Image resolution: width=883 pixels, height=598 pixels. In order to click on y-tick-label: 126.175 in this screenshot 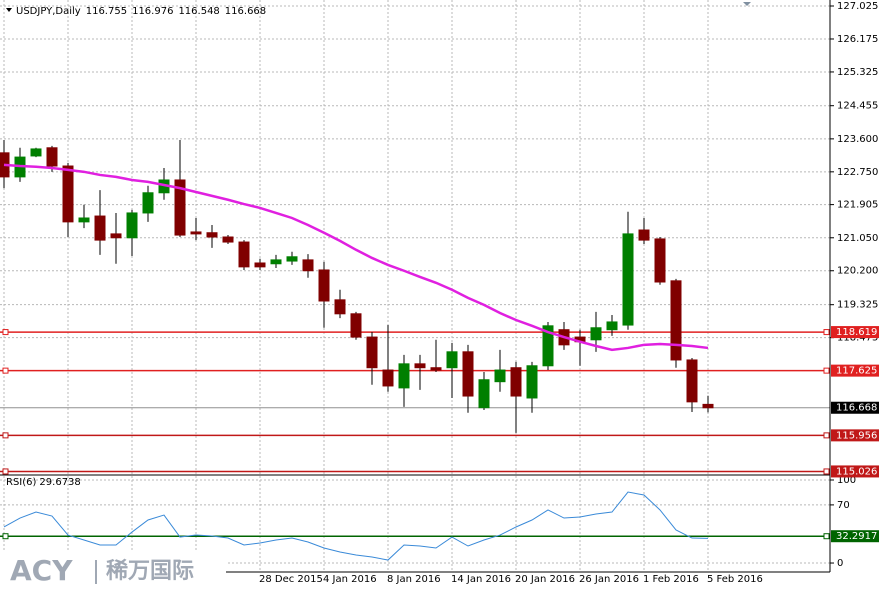, I will do `click(857, 39)`.